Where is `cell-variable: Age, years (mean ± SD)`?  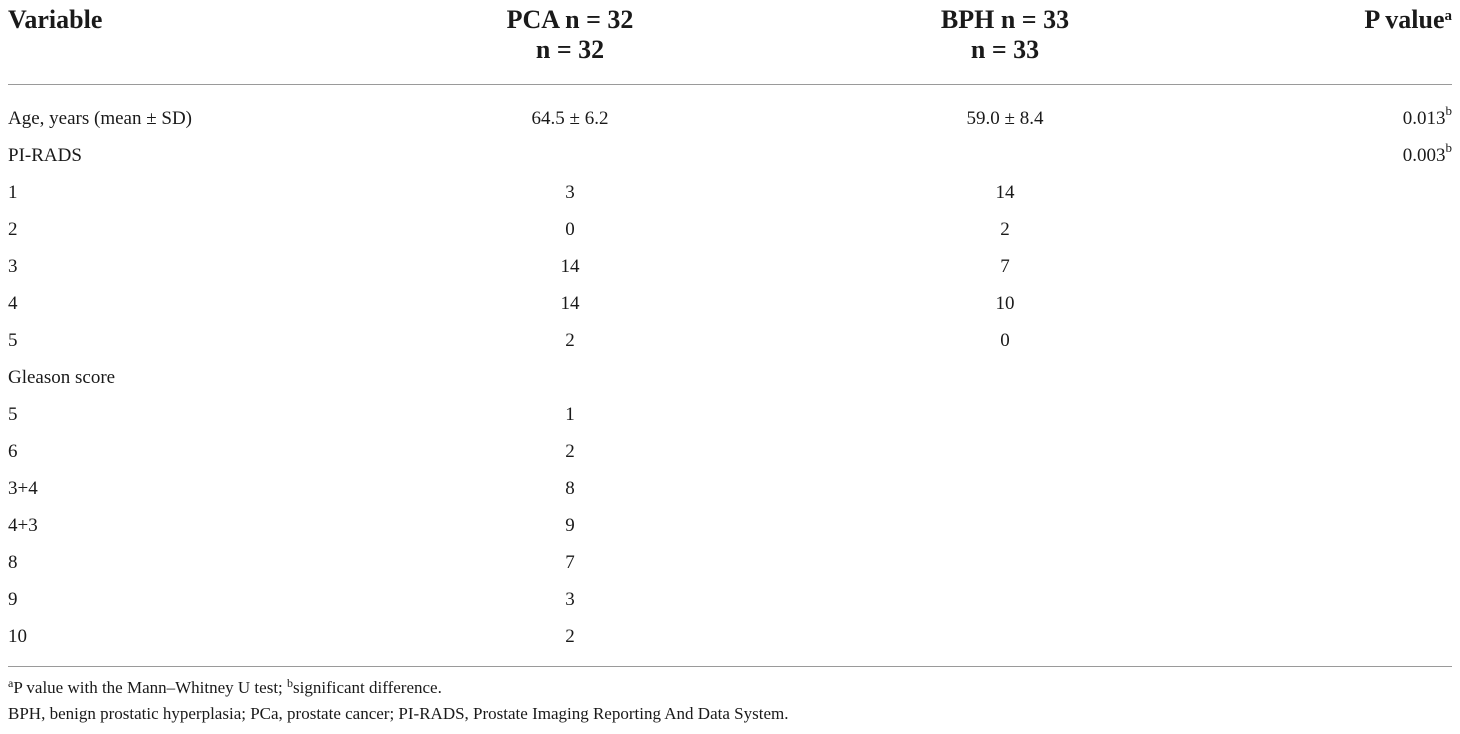
cell-variable: Age, years (mean ± SD) is located at coordinates (100, 118).